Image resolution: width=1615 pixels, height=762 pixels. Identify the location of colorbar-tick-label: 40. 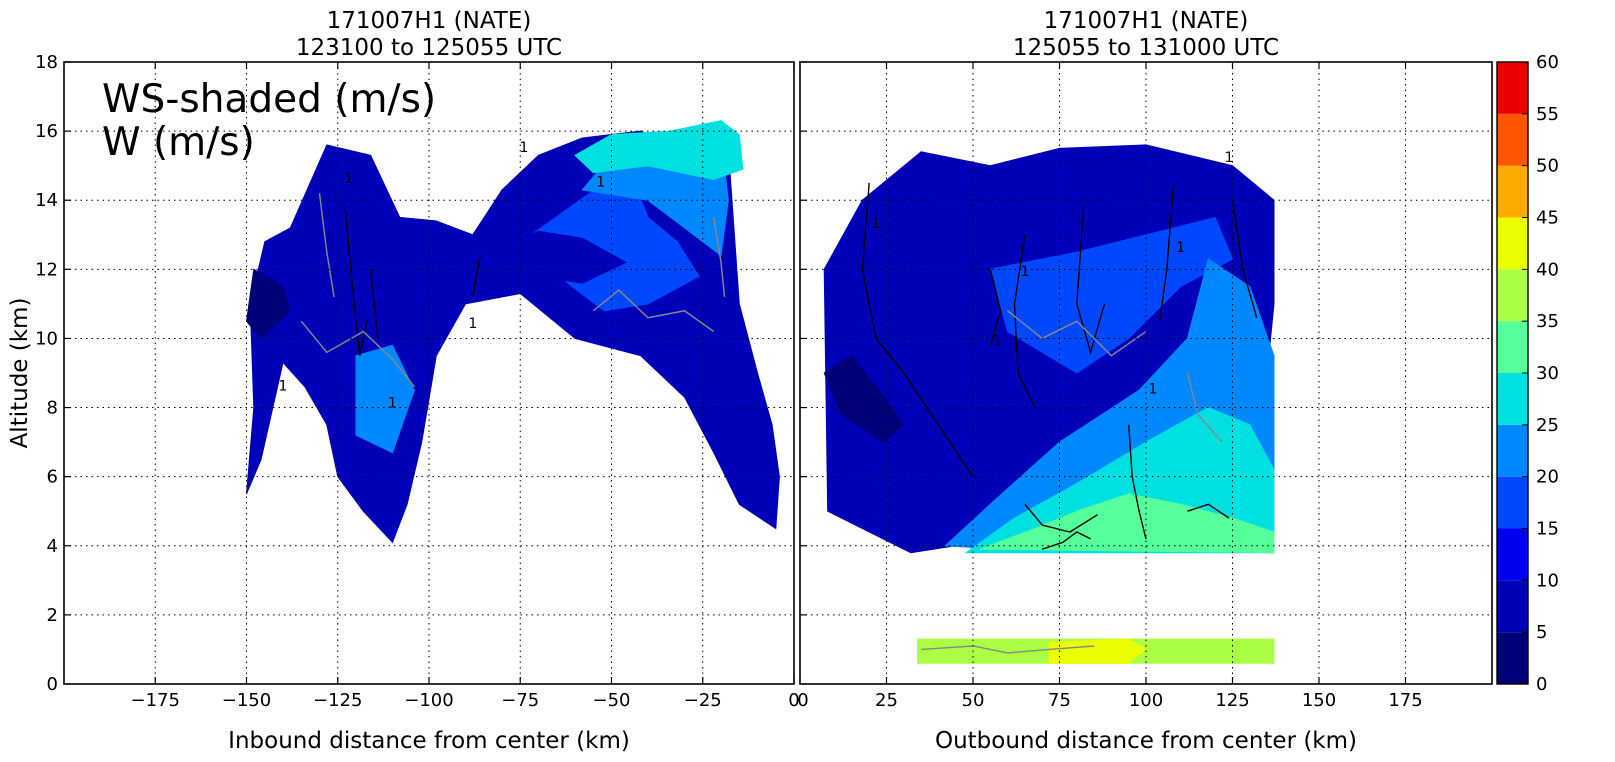
(1547, 269).